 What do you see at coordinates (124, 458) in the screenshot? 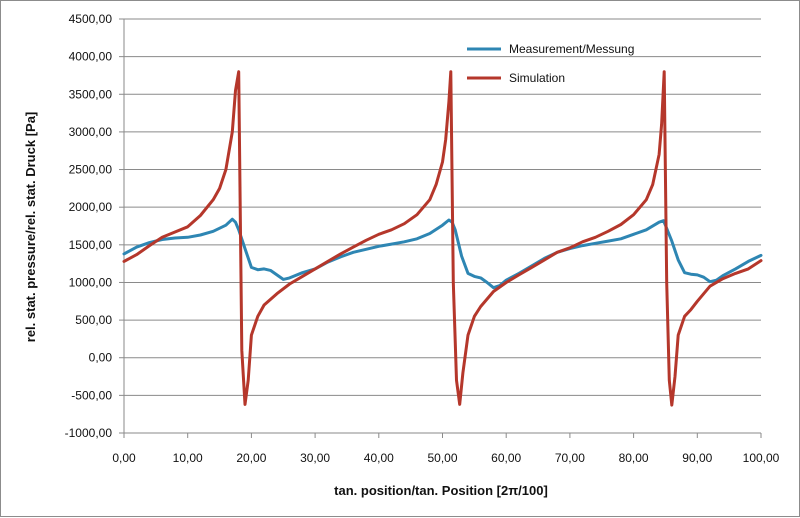
I see `x-tick-label: 0,00` at bounding box center [124, 458].